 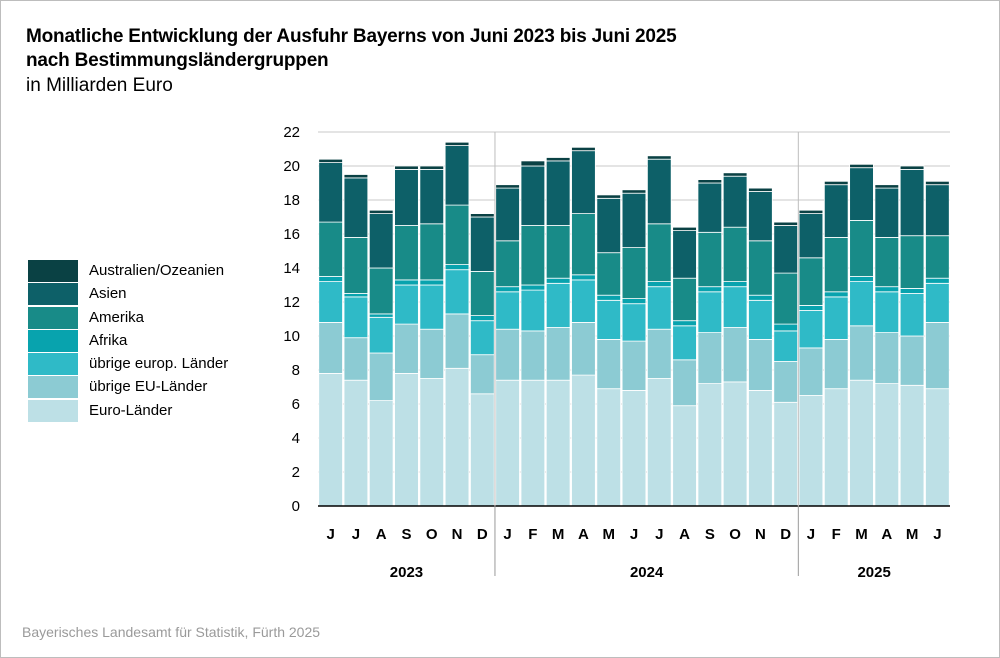 What do you see at coordinates (291, 302) in the screenshot?
I see `y-tick-label: 12` at bounding box center [291, 302].